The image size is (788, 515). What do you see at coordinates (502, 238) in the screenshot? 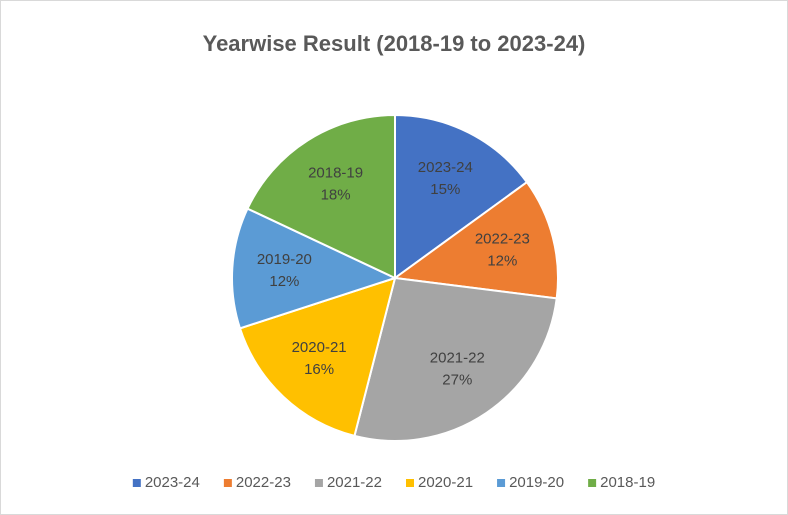
I see `slice-category-label: 2022-23` at bounding box center [502, 238].